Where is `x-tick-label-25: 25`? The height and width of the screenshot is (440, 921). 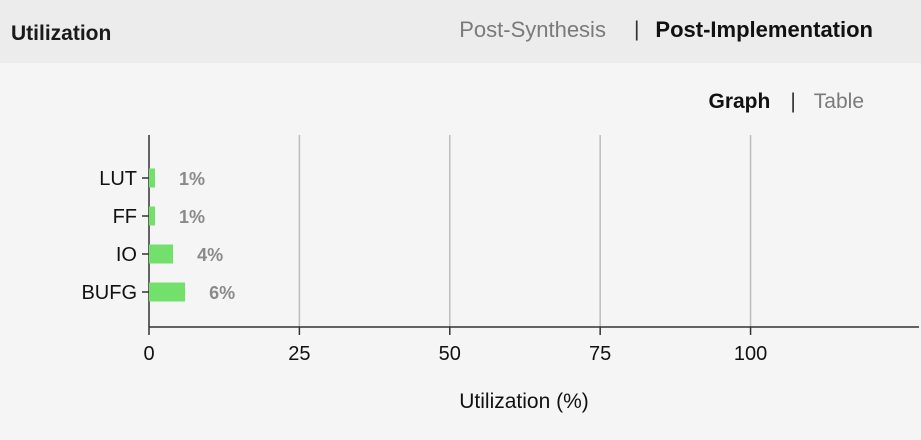
x-tick-label-25: 25 is located at coordinates (299, 354).